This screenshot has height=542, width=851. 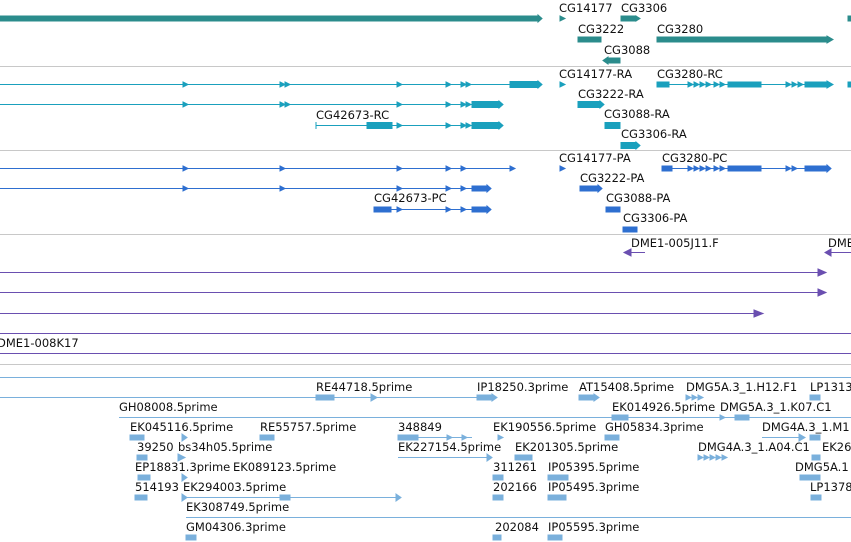 I want to click on gene-label: CG3222, so click(x=601, y=29).